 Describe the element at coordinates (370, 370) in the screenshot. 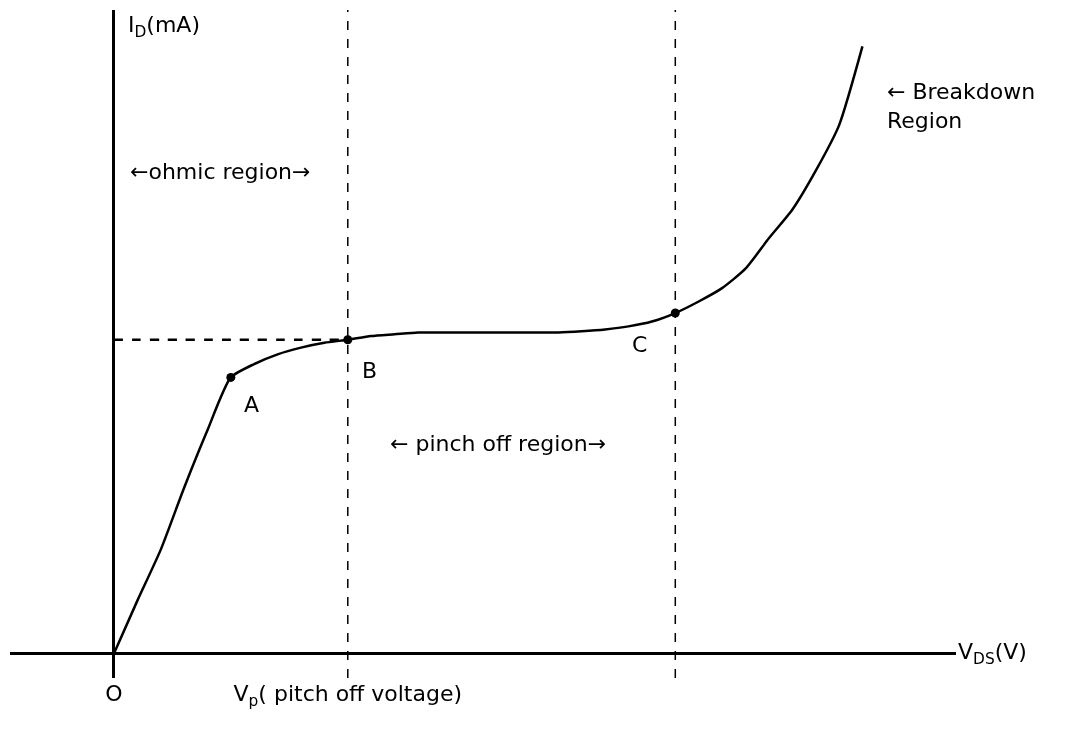

I see `annotation: B` at that location.